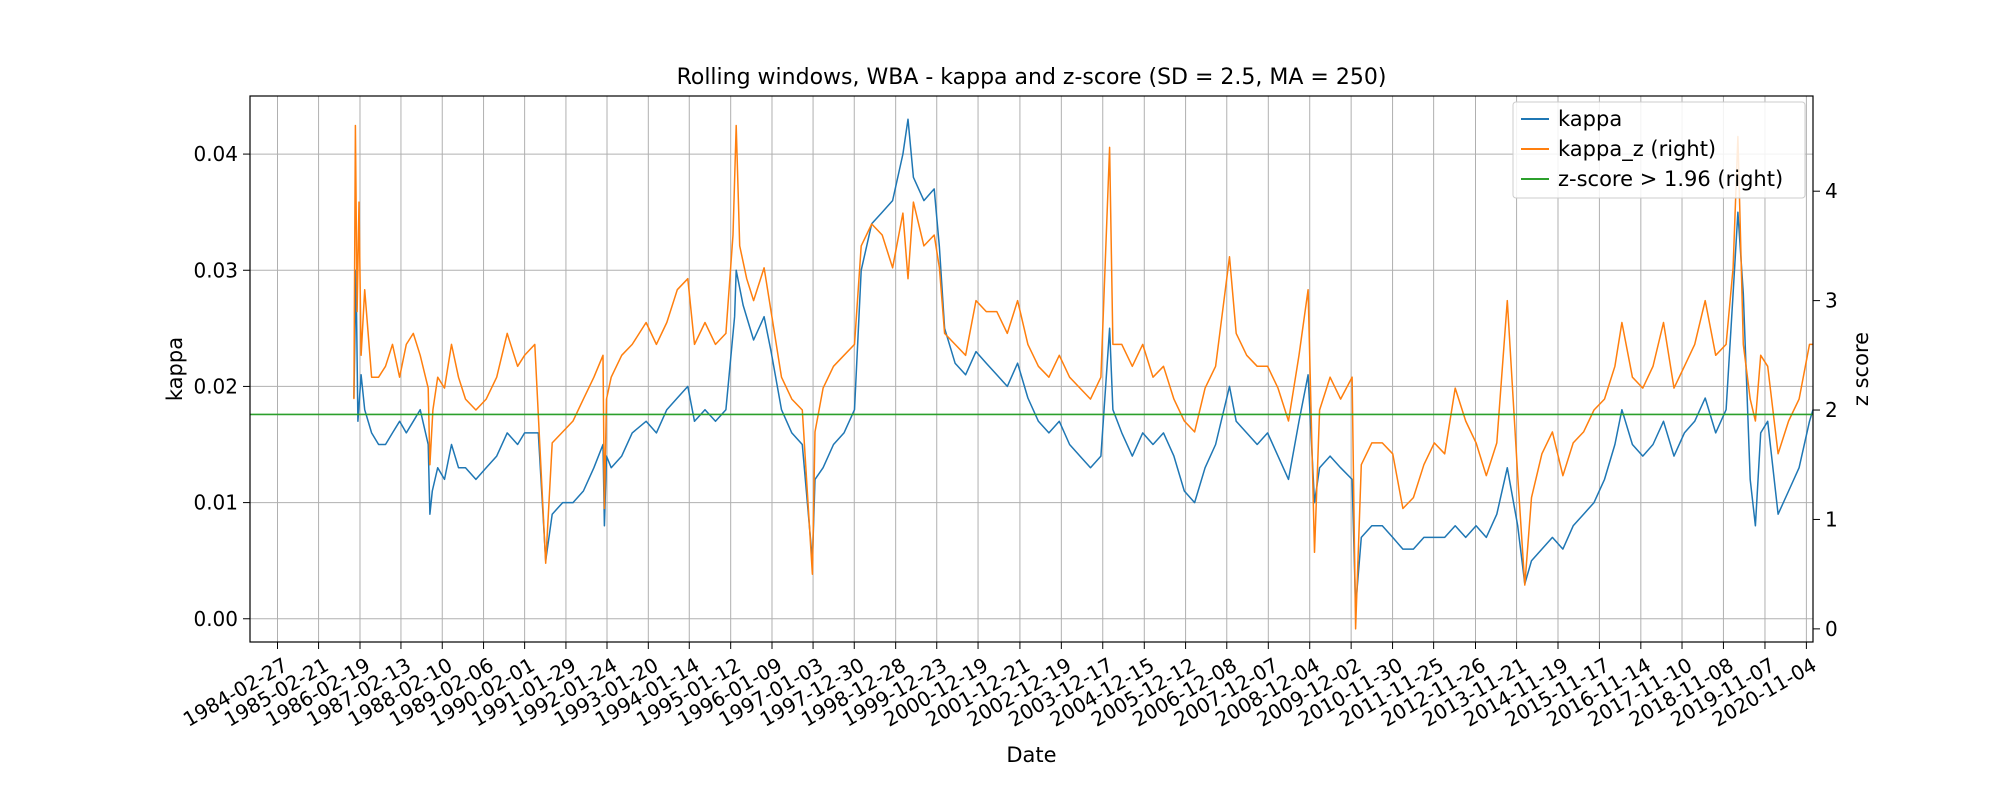 Image resolution: width=2000 pixels, height=804 pixels. What do you see at coordinates (215, 154) in the screenshot?
I see `y-tick-label-left: 0.04` at bounding box center [215, 154].